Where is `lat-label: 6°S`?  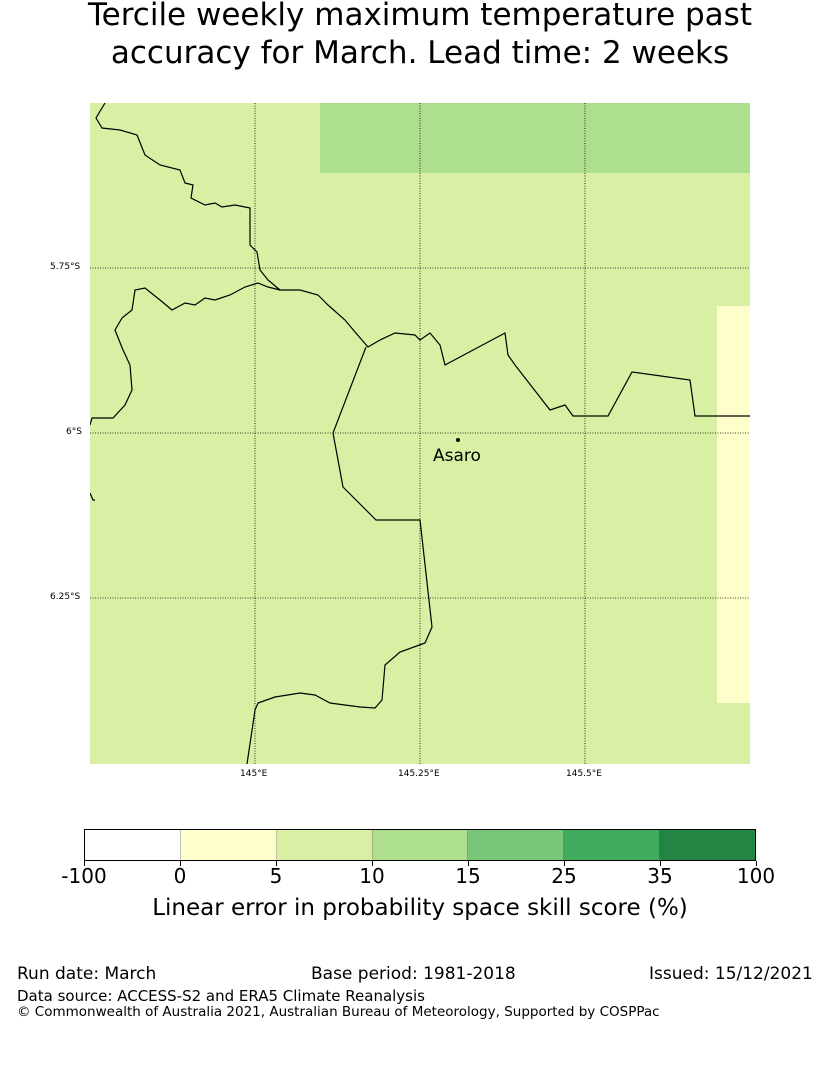 lat-label: 6°S is located at coordinates (74, 432).